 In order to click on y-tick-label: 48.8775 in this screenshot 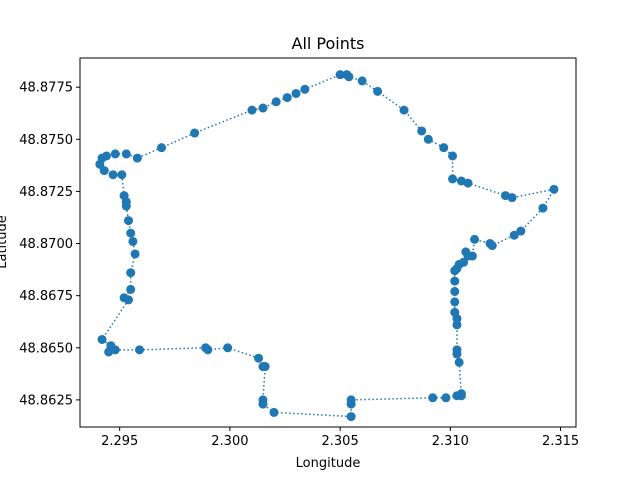, I will do `click(46, 88)`.